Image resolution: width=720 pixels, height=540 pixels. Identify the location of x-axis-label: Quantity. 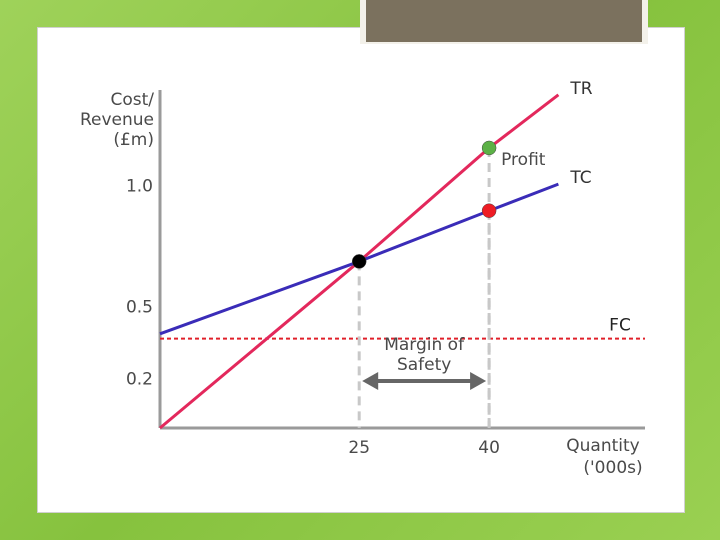
(602, 446).